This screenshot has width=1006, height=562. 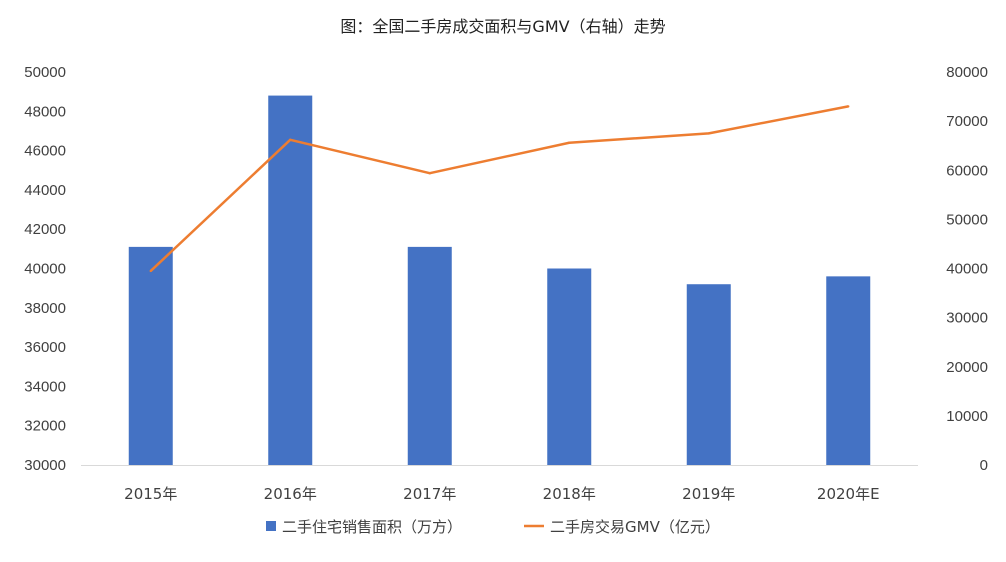 What do you see at coordinates (493, 527) in the screenshot?
I see `legend: 二手住宅销售面积（万方） 二手房交易GMV（亿元）` at bounding box center [493, 527].